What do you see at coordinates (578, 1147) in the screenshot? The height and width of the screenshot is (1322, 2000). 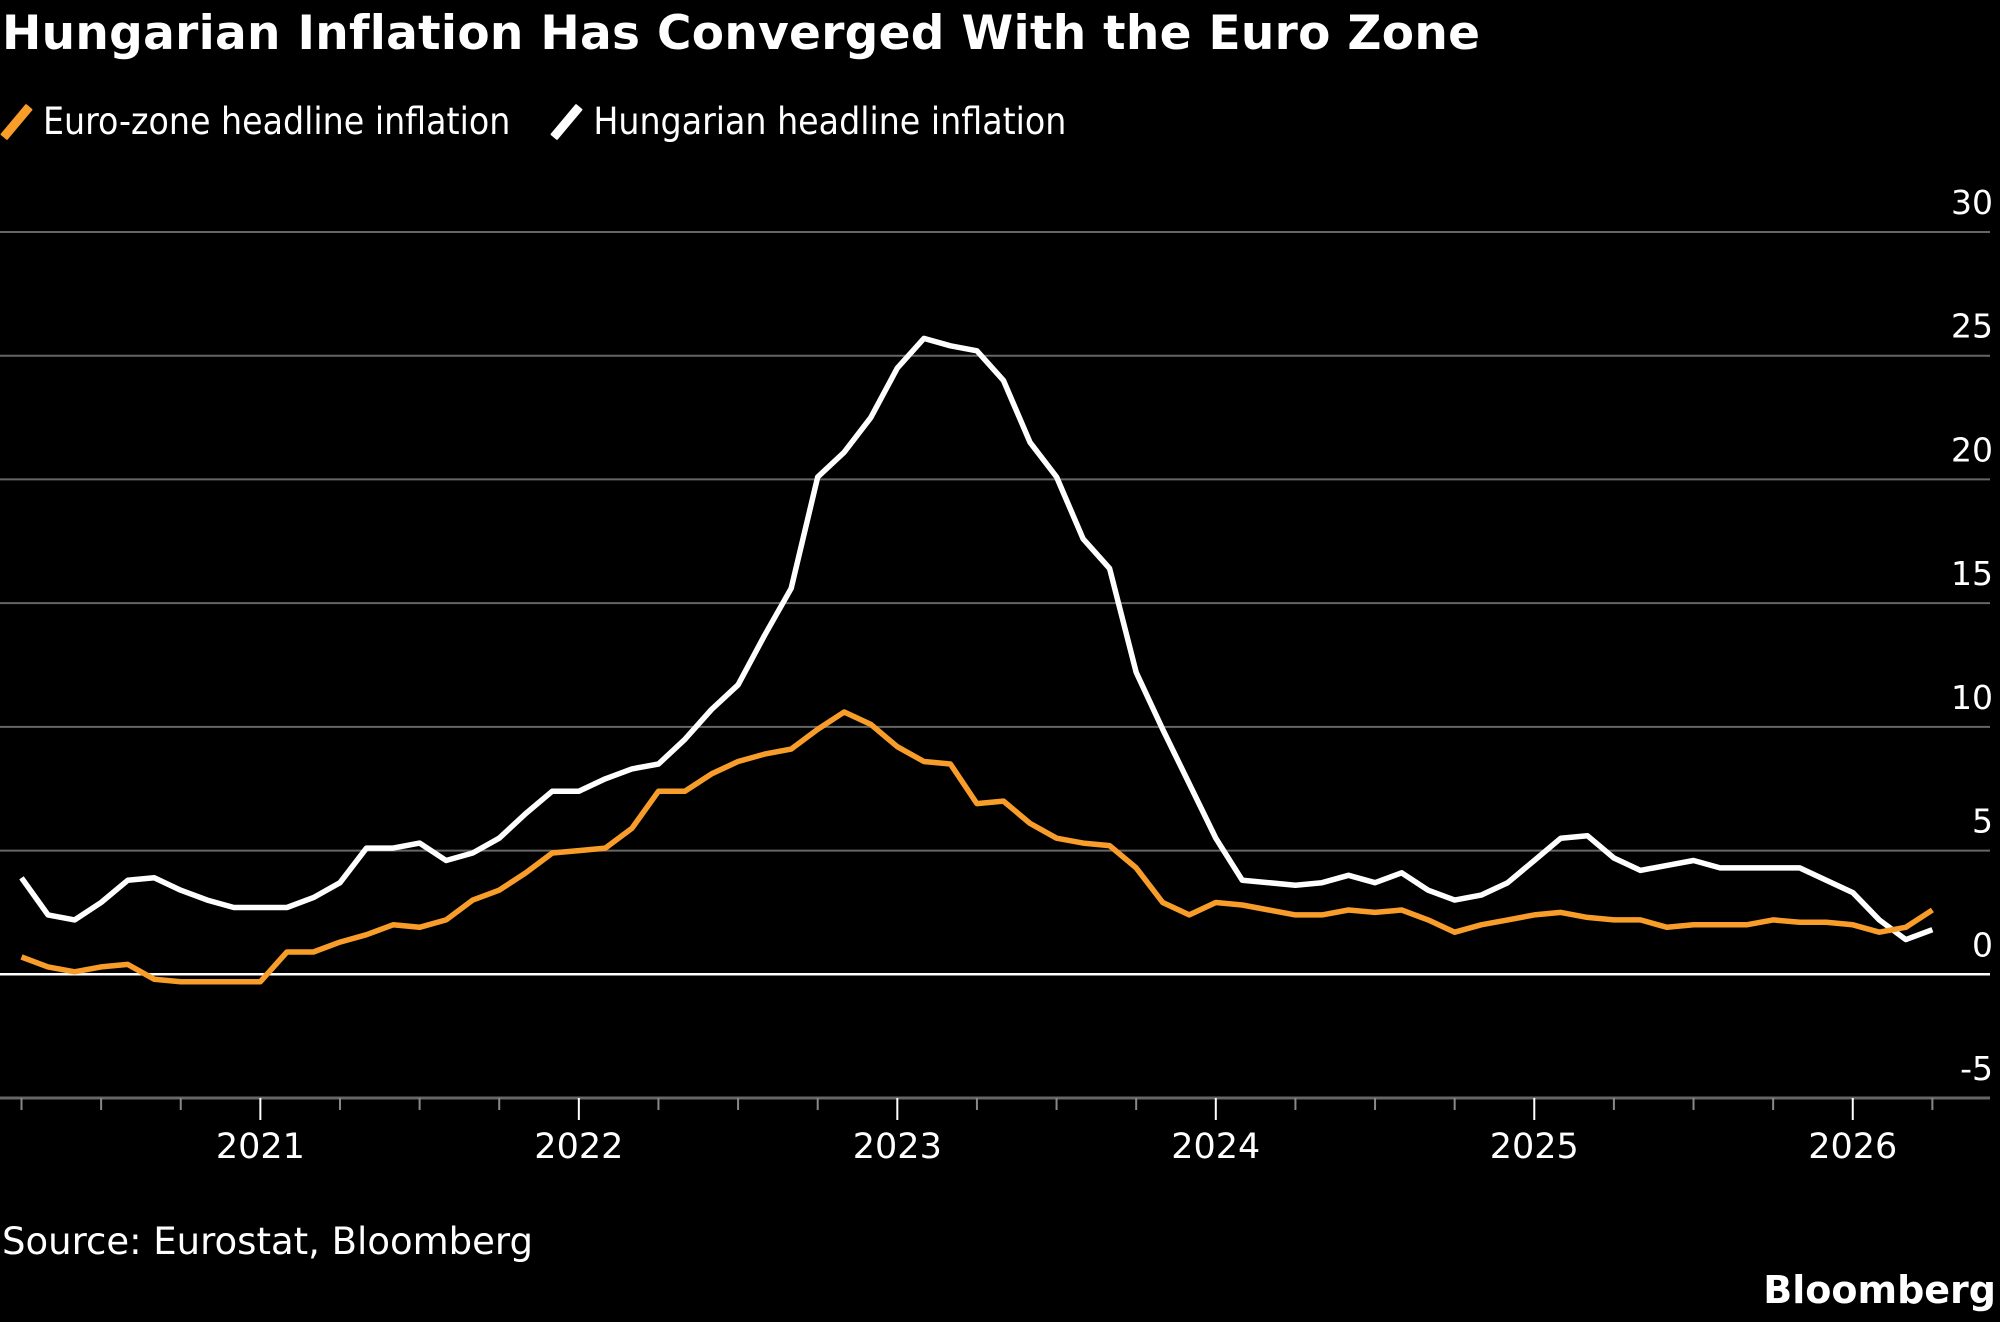 I see `x-tick-label: 2022` at bounding box center [578, 1147].